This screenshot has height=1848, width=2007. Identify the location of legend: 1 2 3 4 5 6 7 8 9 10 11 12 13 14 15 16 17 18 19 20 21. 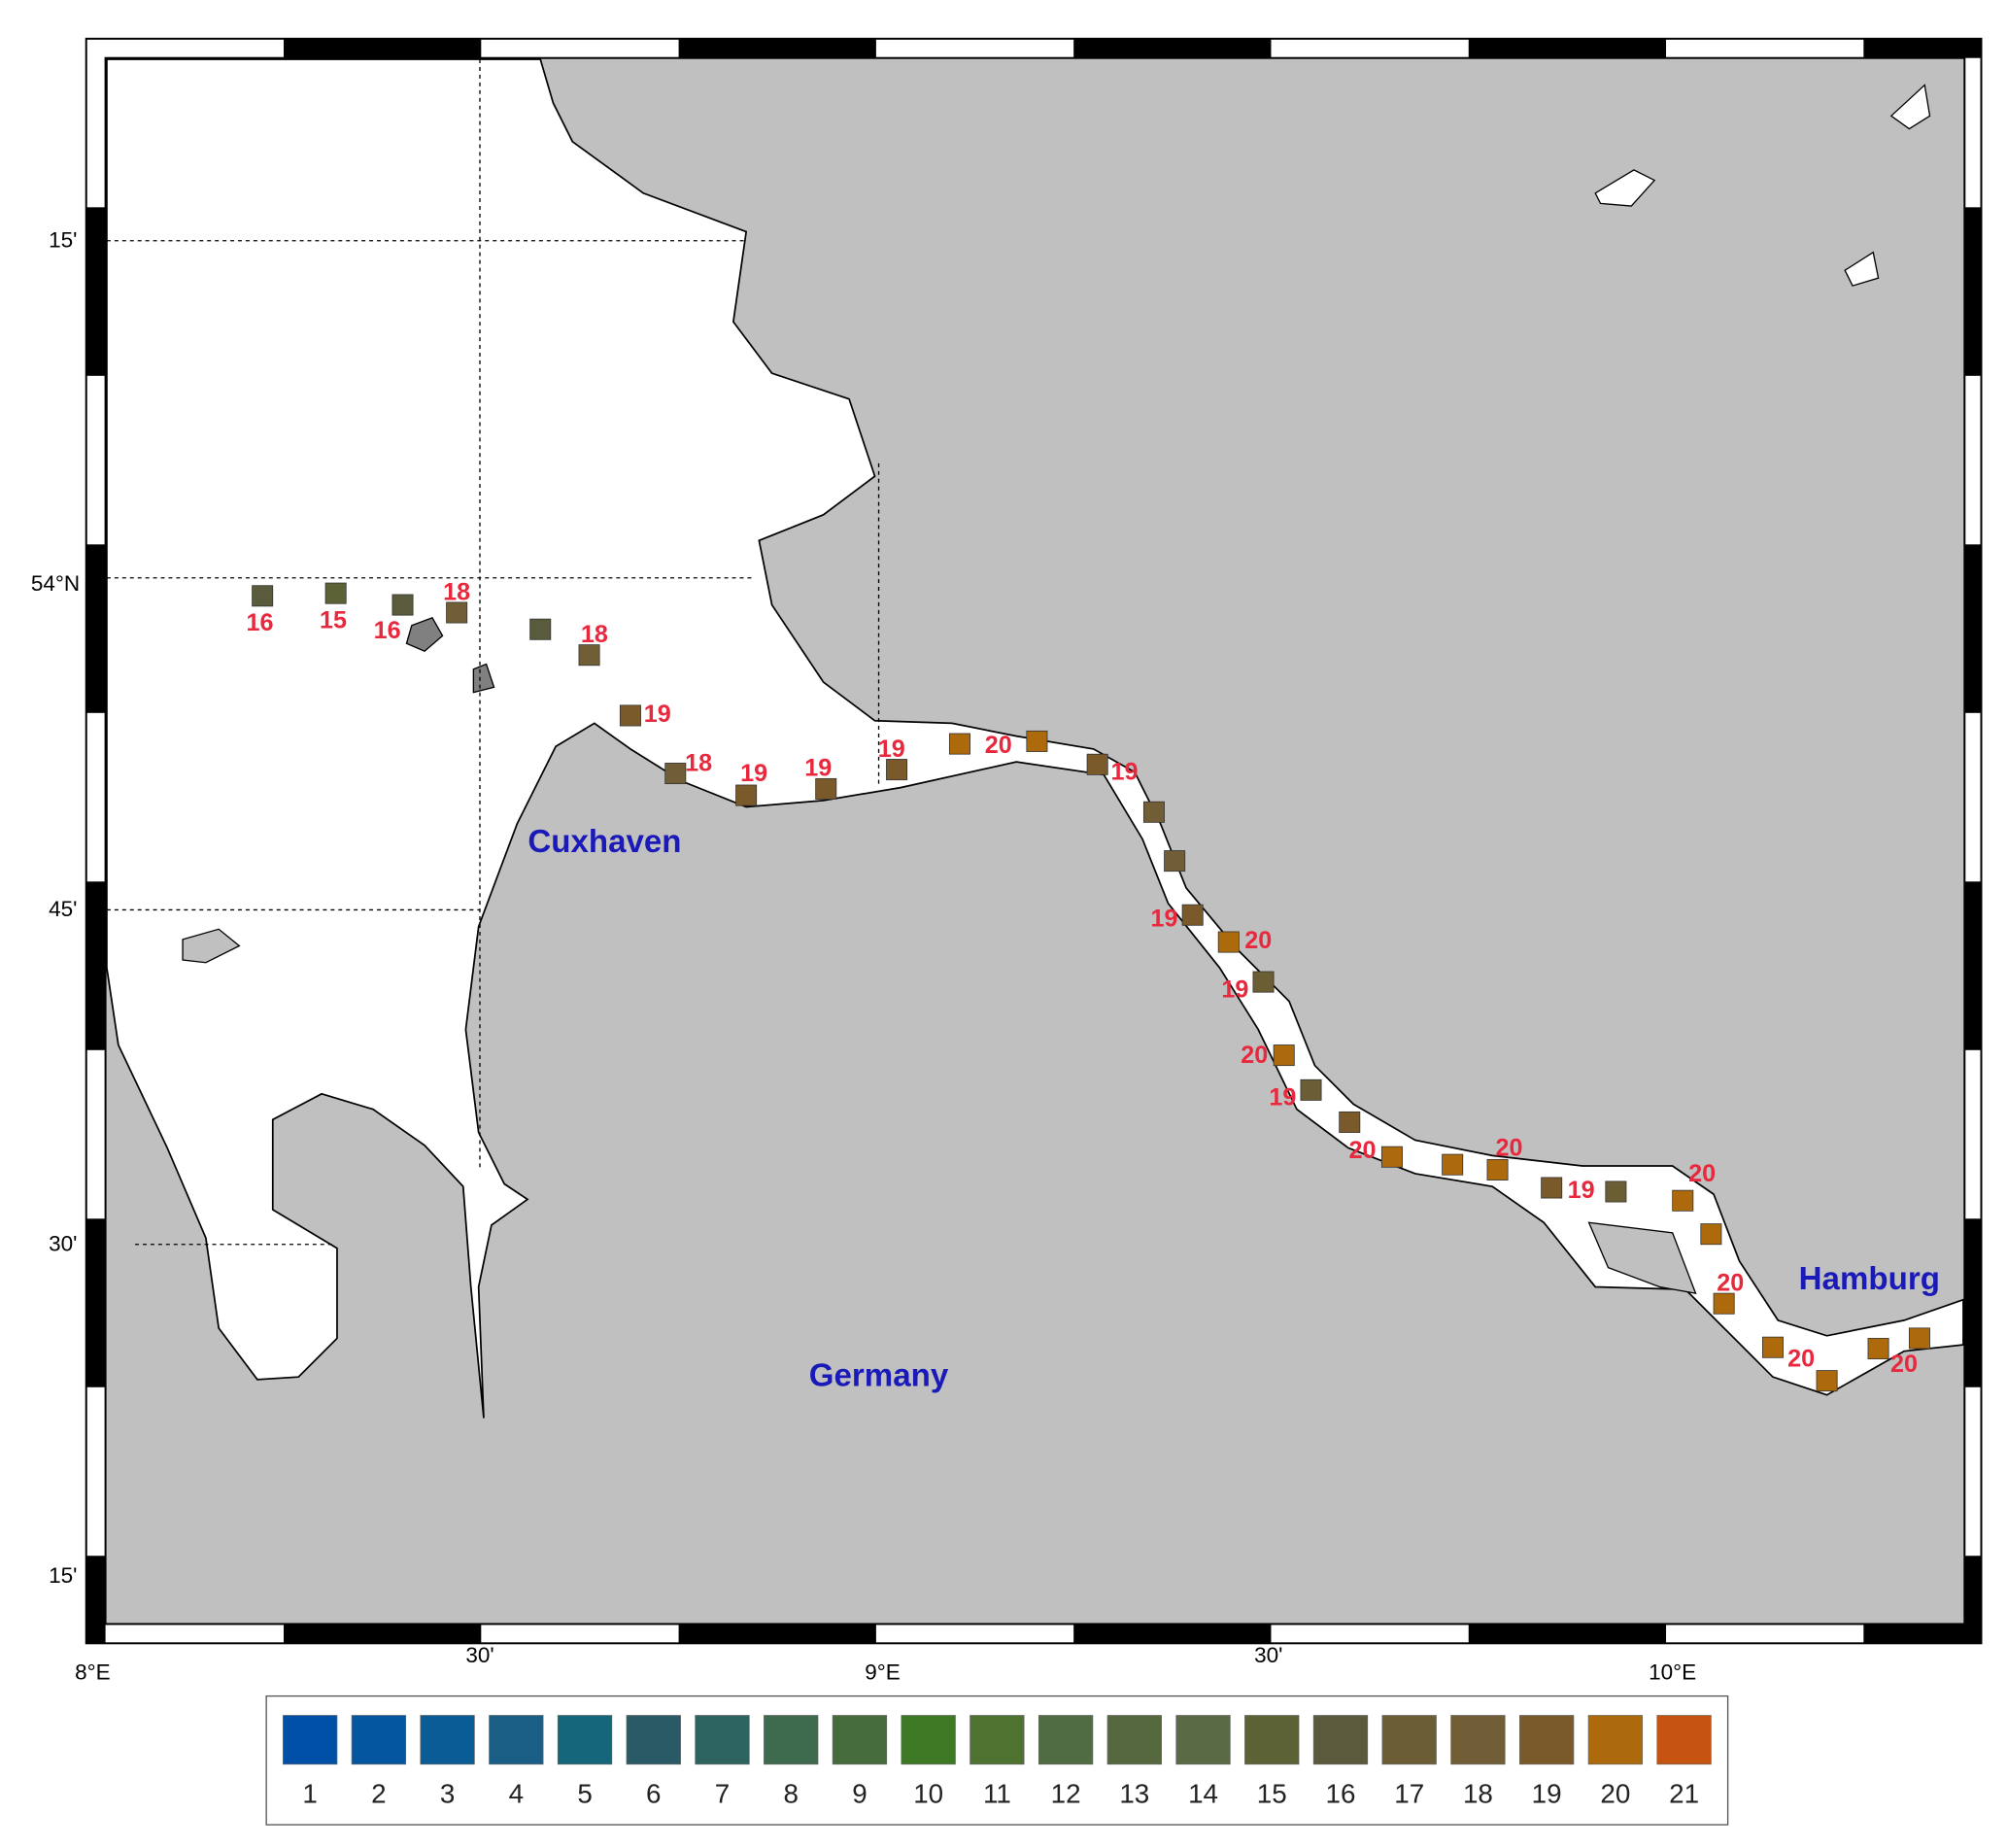
(997, 1762).